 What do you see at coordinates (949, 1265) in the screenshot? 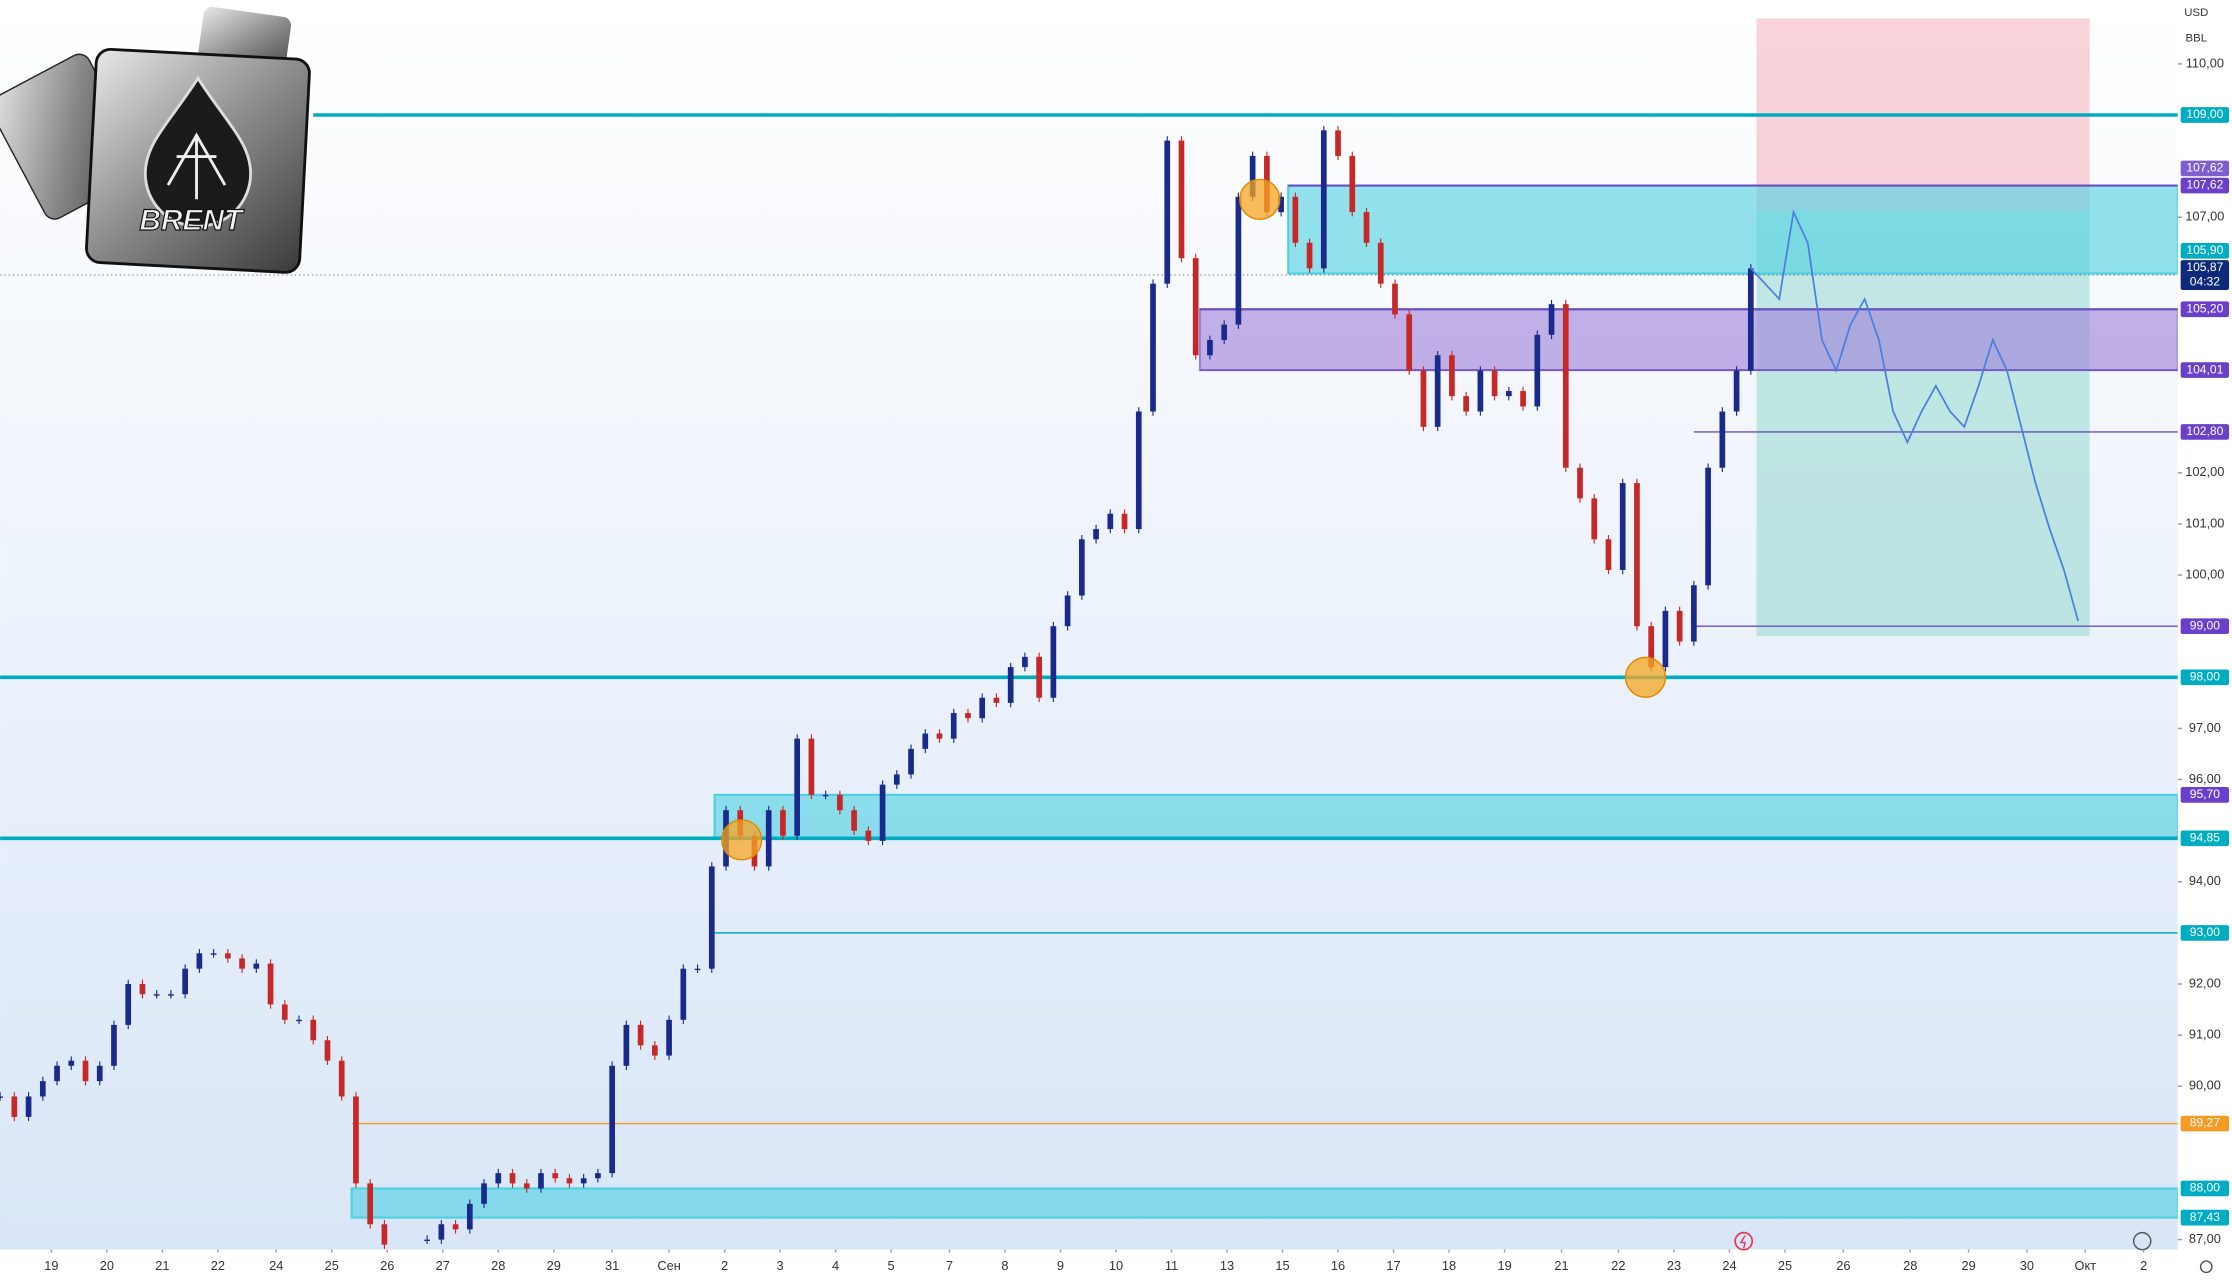
I see `x-tick-label: 7` at bounding box center [949, 1265].